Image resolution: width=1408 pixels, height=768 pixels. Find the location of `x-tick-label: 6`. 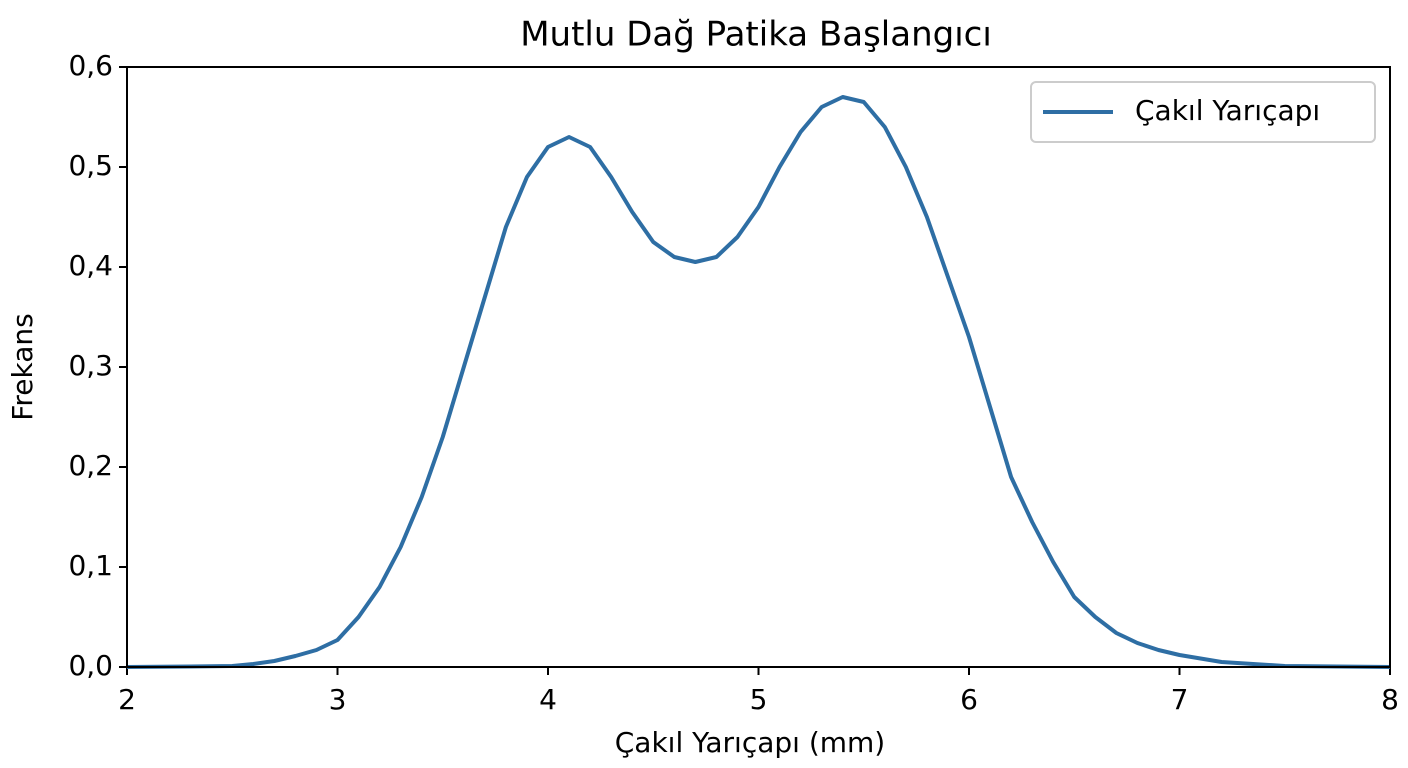

x-tick-label: 6 is located at coordinates (969, 699).